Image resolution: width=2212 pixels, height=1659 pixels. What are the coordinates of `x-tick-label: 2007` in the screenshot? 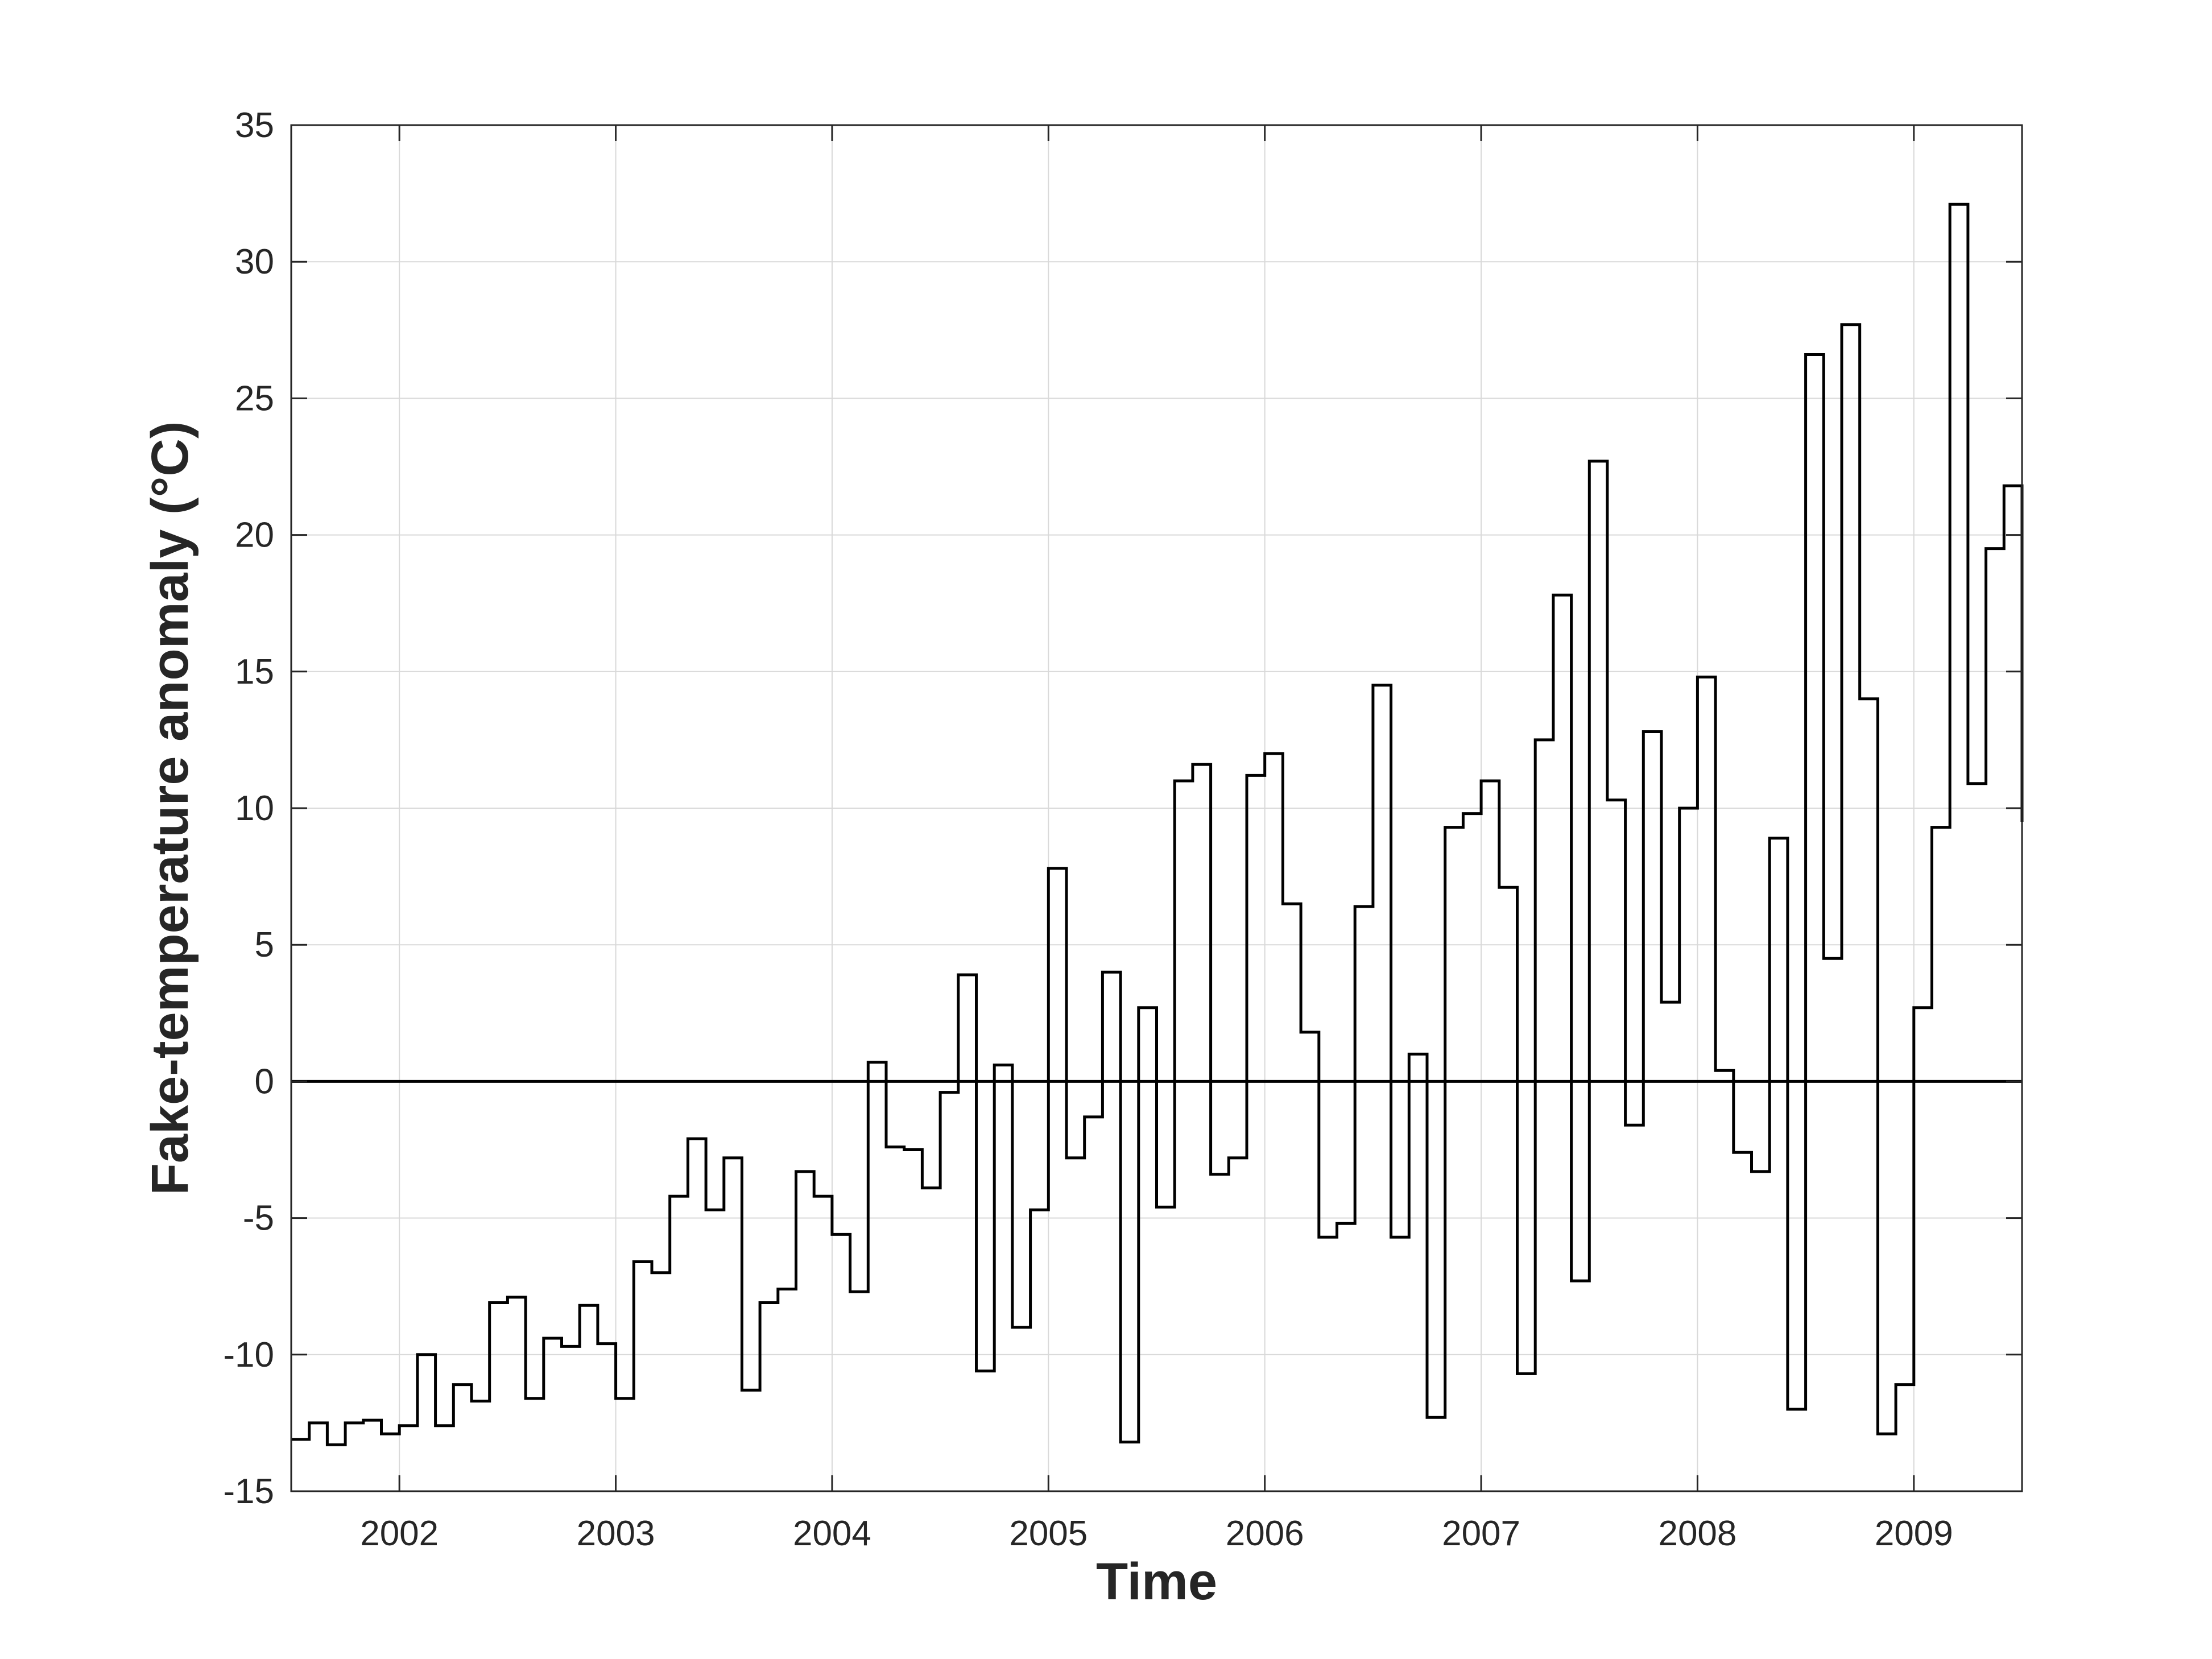 It's located at (1481, 1533).